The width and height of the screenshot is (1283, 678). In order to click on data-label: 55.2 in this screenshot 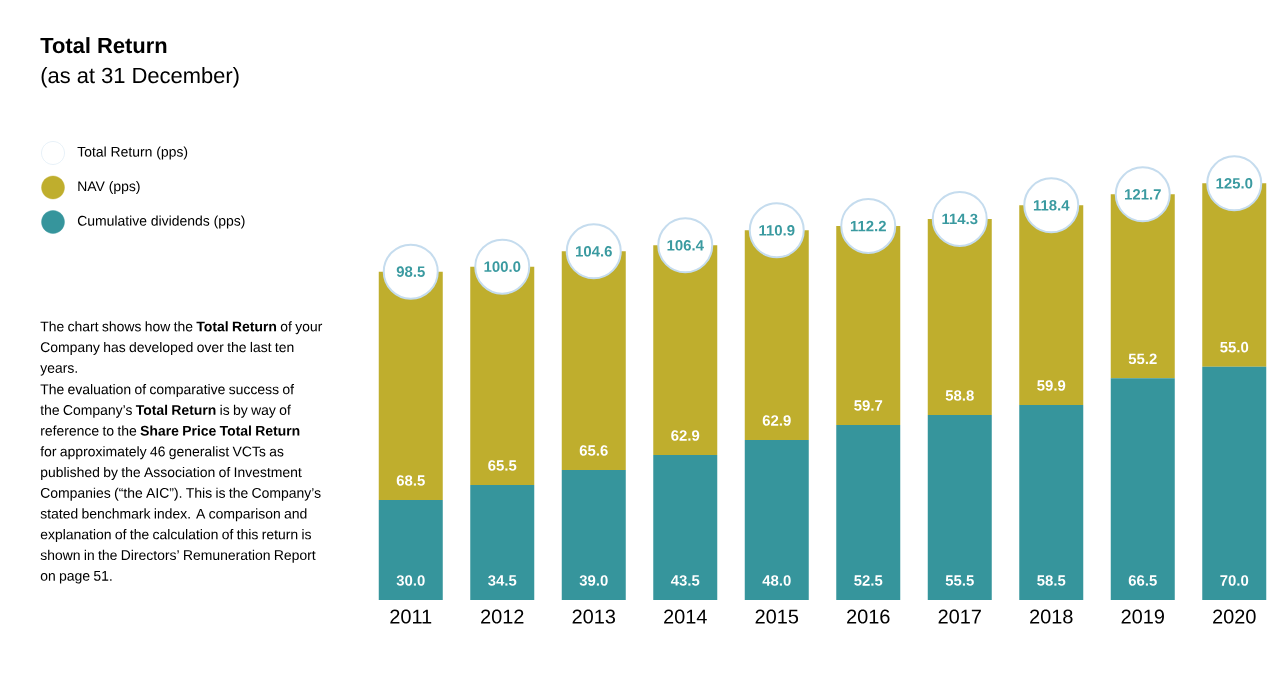, I will do `click(1142, 359)`.